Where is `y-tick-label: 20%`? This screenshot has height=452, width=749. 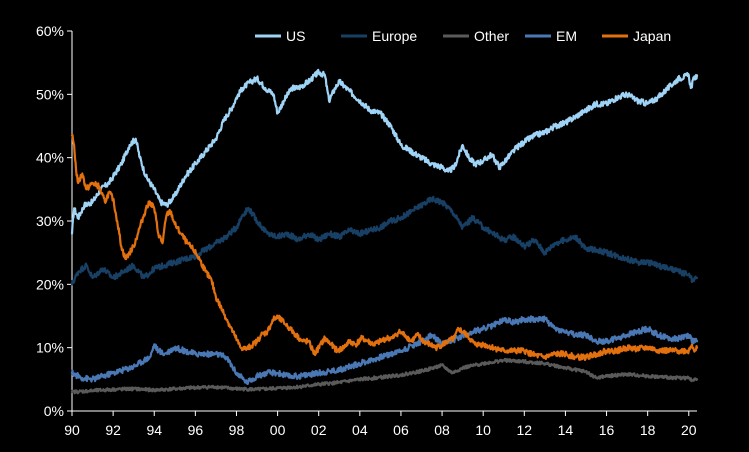 y-tick-label: 20% is located at coordinates (50, 284).